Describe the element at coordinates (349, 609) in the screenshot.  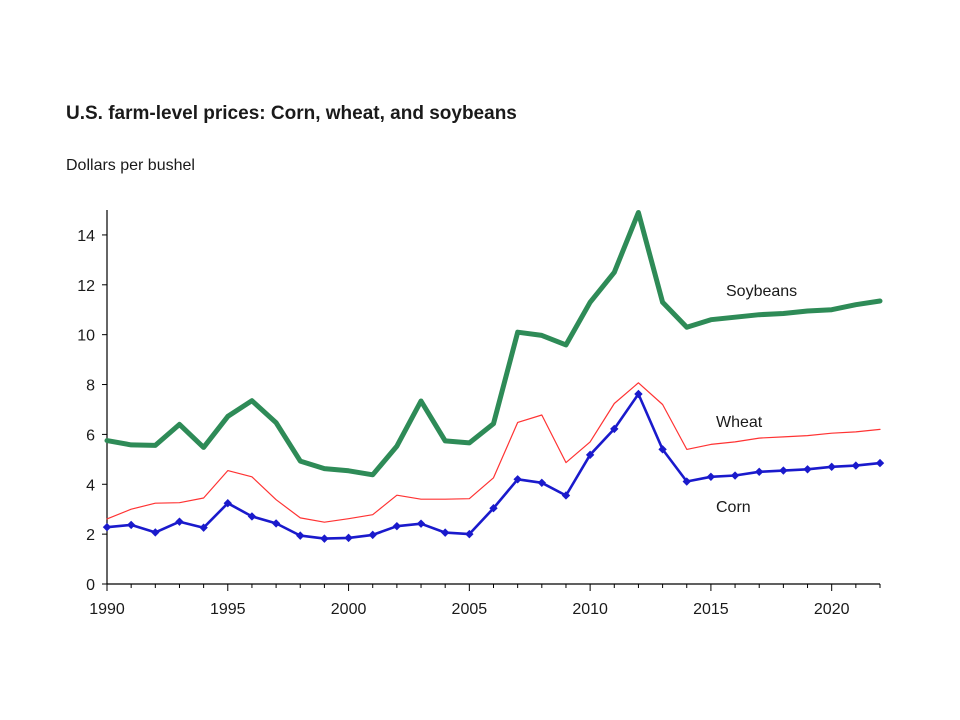
I see `x-tick-label: 2000` at that location.